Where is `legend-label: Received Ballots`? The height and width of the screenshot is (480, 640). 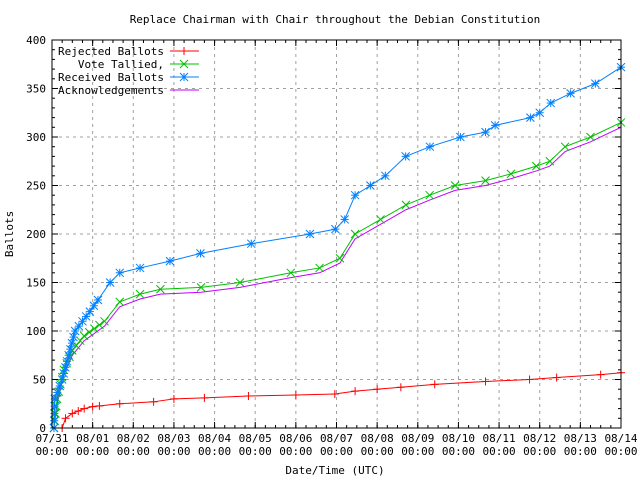 legend-label: Received Ballots is located at coordinates (111, 77).